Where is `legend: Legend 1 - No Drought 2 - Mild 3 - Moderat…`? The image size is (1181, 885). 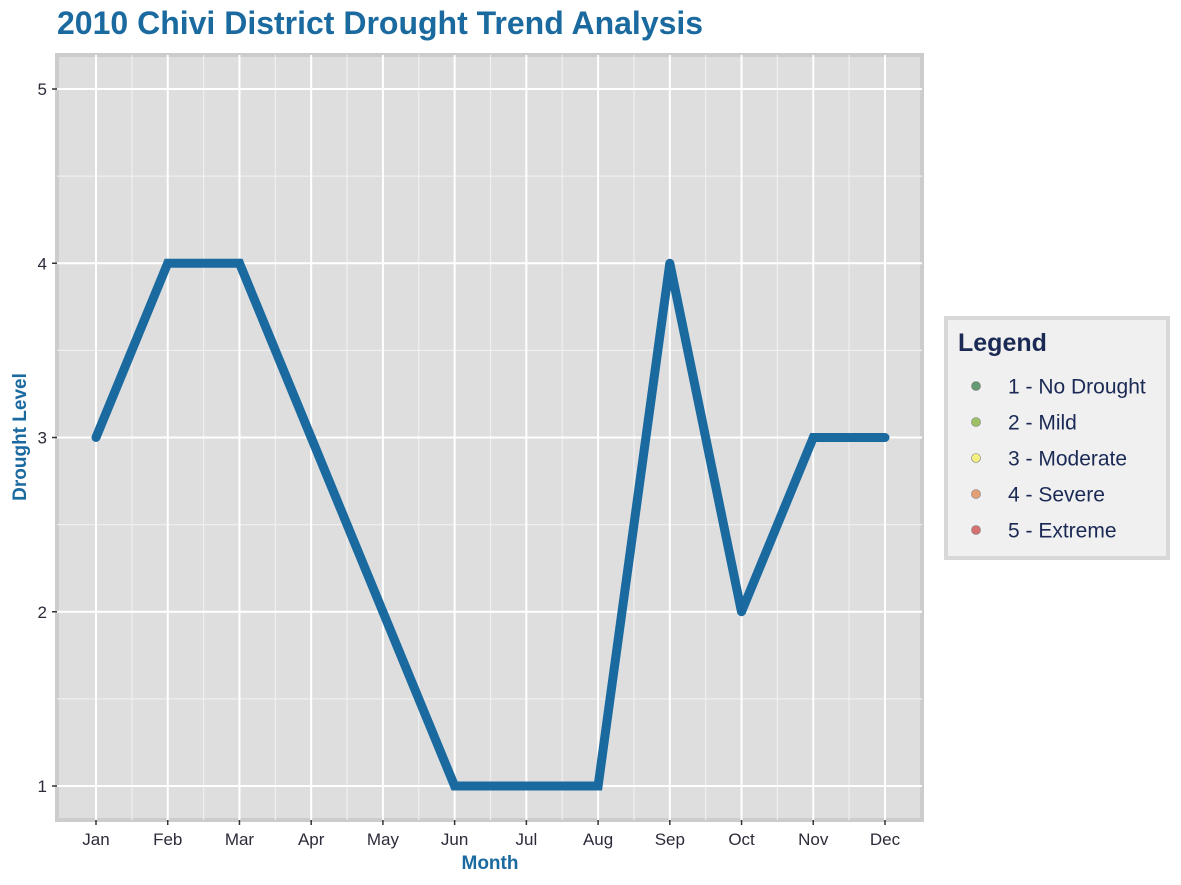
legend: Legend 1 - No Drought 2 - Mild 3 - Moderat… is located at coordinates (1057, 438).